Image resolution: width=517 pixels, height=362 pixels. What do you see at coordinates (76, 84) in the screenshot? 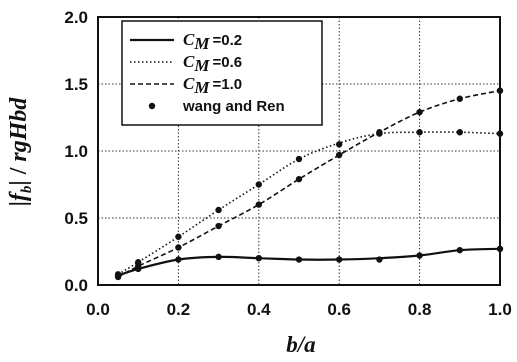
I see `y-tick-label: 1.5` at bounding box center [76, 84].